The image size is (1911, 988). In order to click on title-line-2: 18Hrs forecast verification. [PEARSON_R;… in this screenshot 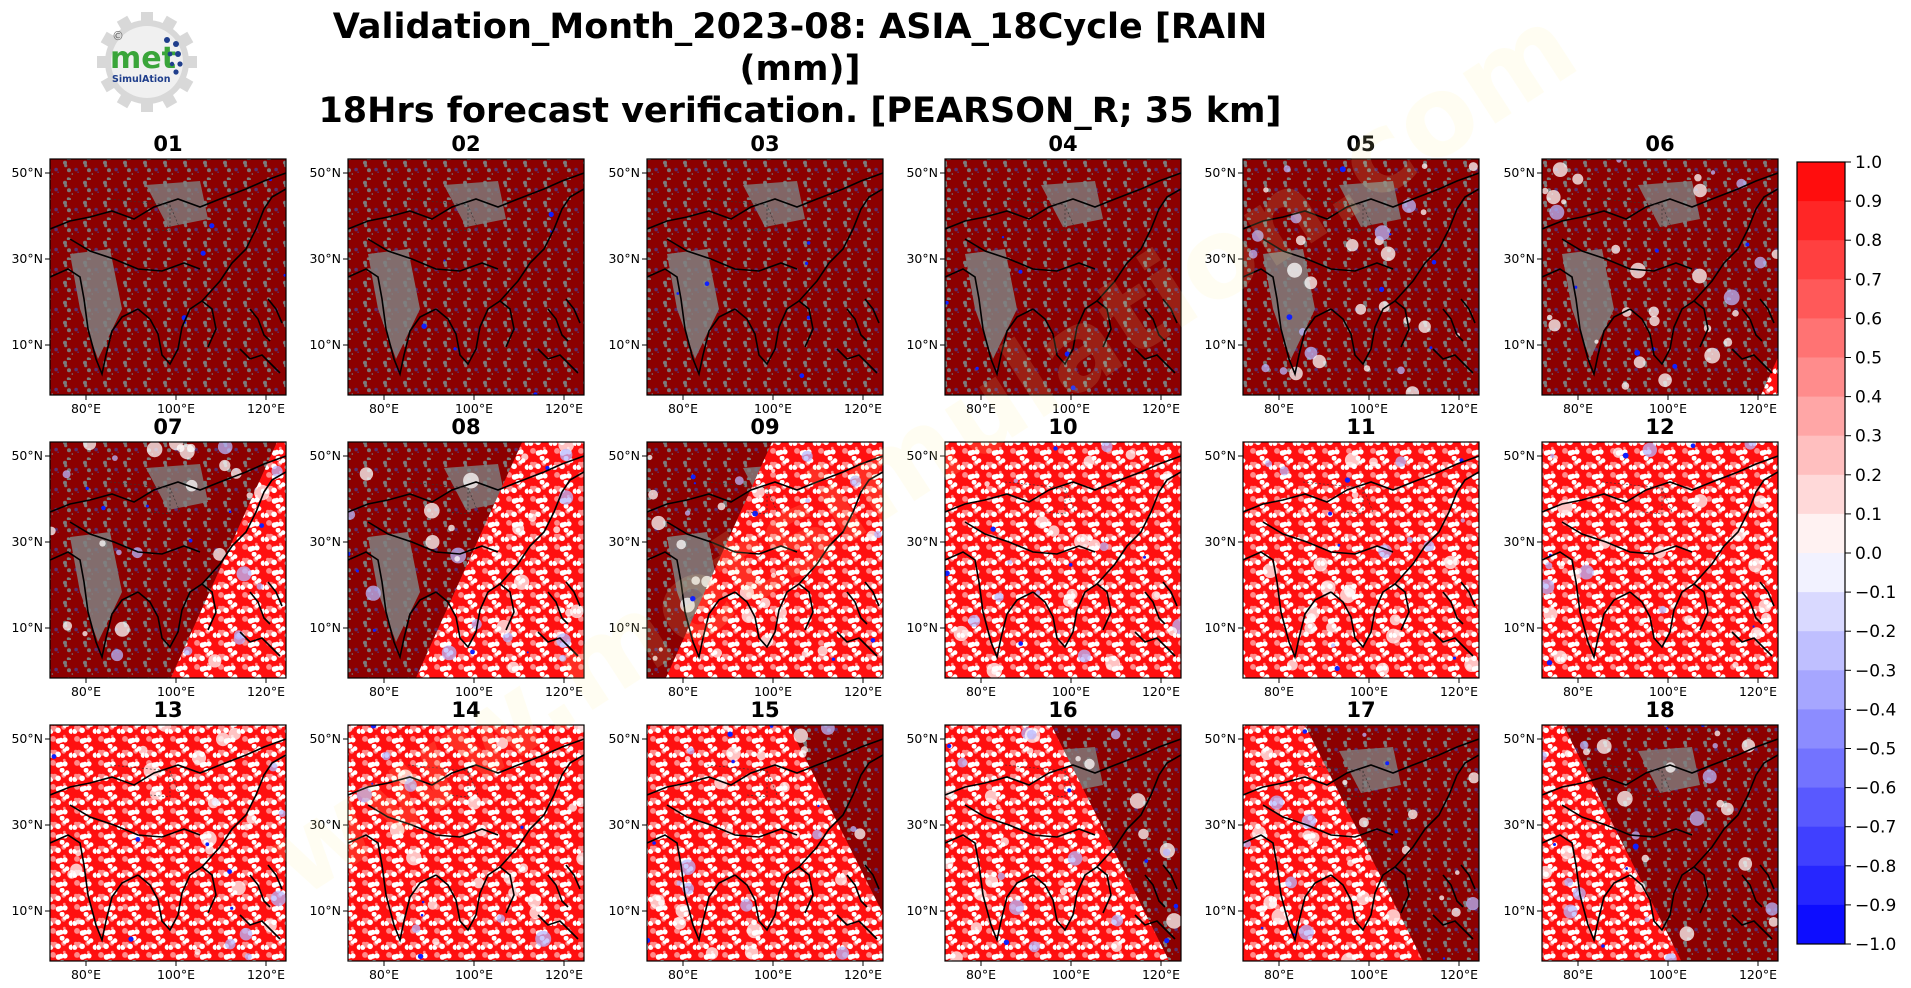, I will do `click(800, 111)`.